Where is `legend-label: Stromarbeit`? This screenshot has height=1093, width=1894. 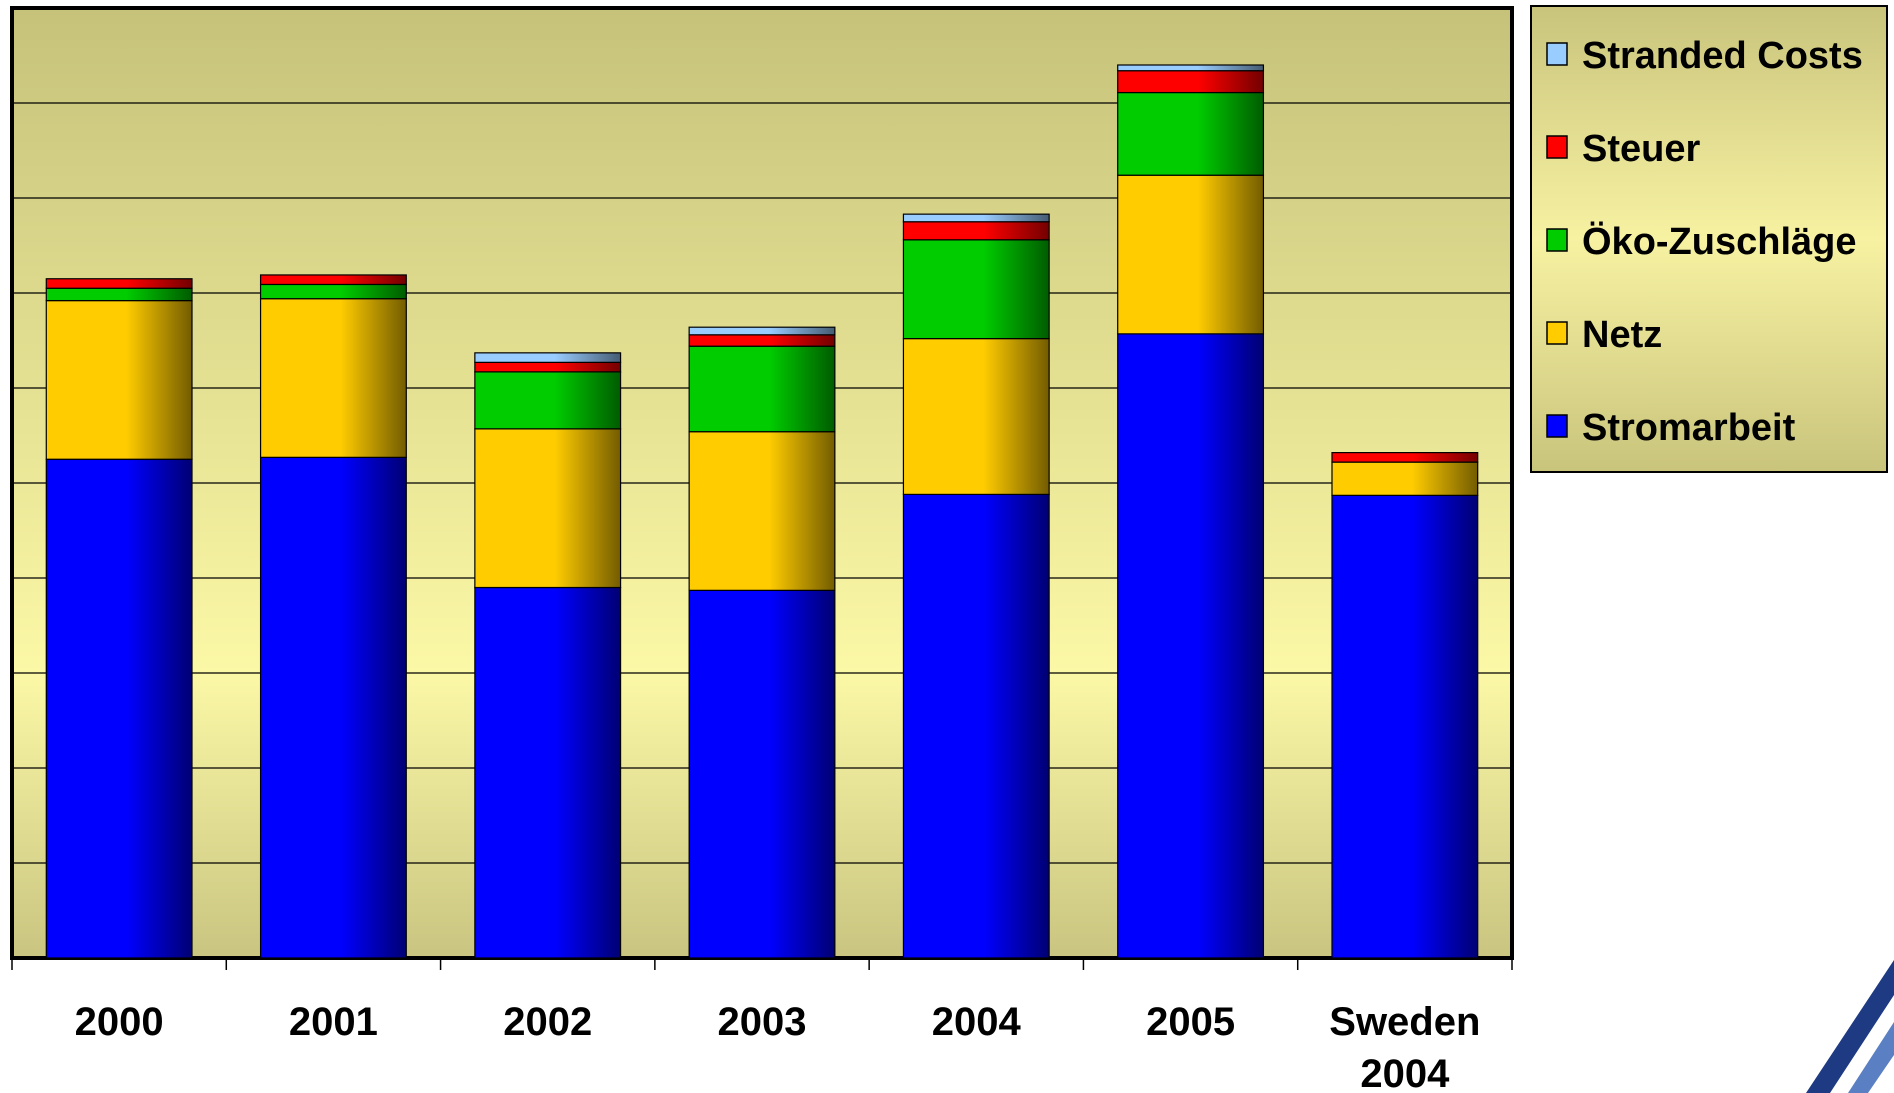 legend-label: Stromarbeit is located at coordinates (1689, 428).